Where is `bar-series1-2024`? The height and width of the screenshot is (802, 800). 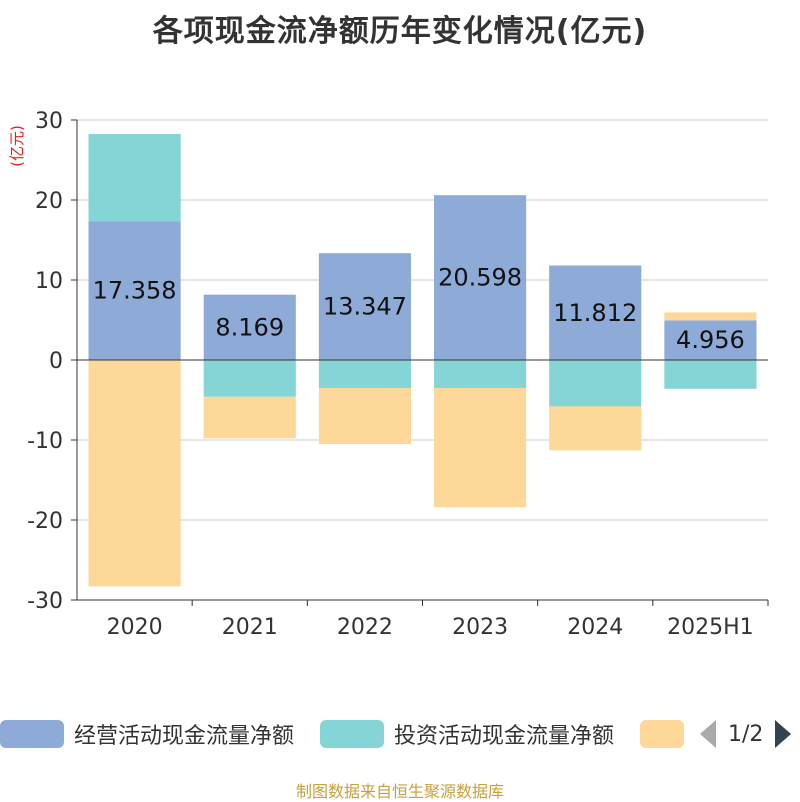 bar-series1-2024 is located at coordinates (595, 383).